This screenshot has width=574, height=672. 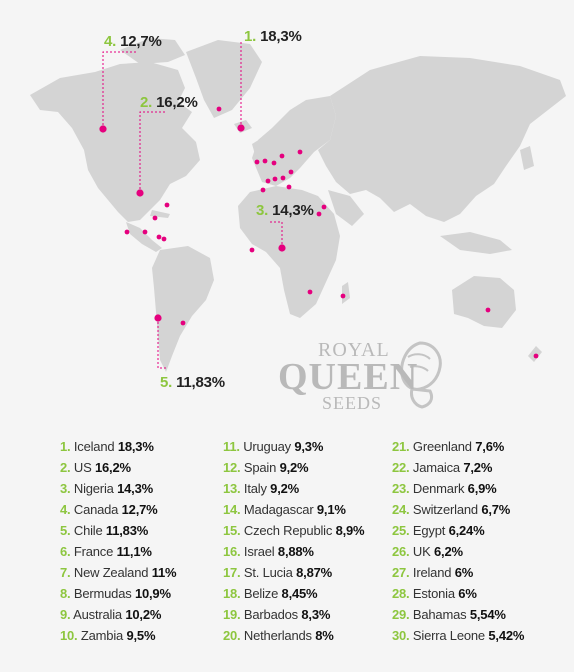 What do you see at coordinates (96, 509) in the screenshot?
I see `country-name: Canada` at bounding box center [96, 509].